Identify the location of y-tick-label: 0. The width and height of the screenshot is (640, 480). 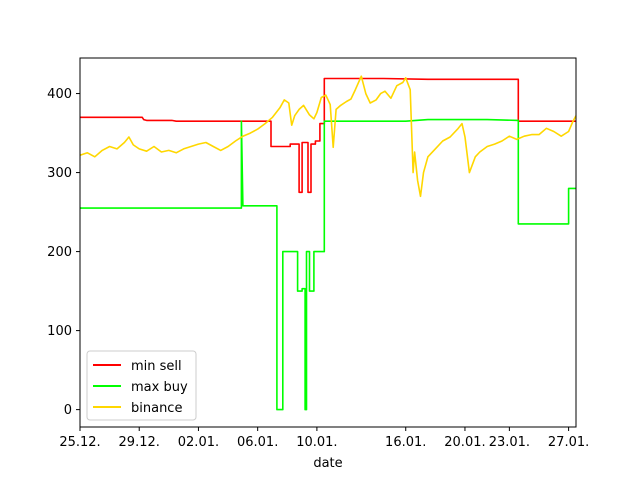
(68, 410).